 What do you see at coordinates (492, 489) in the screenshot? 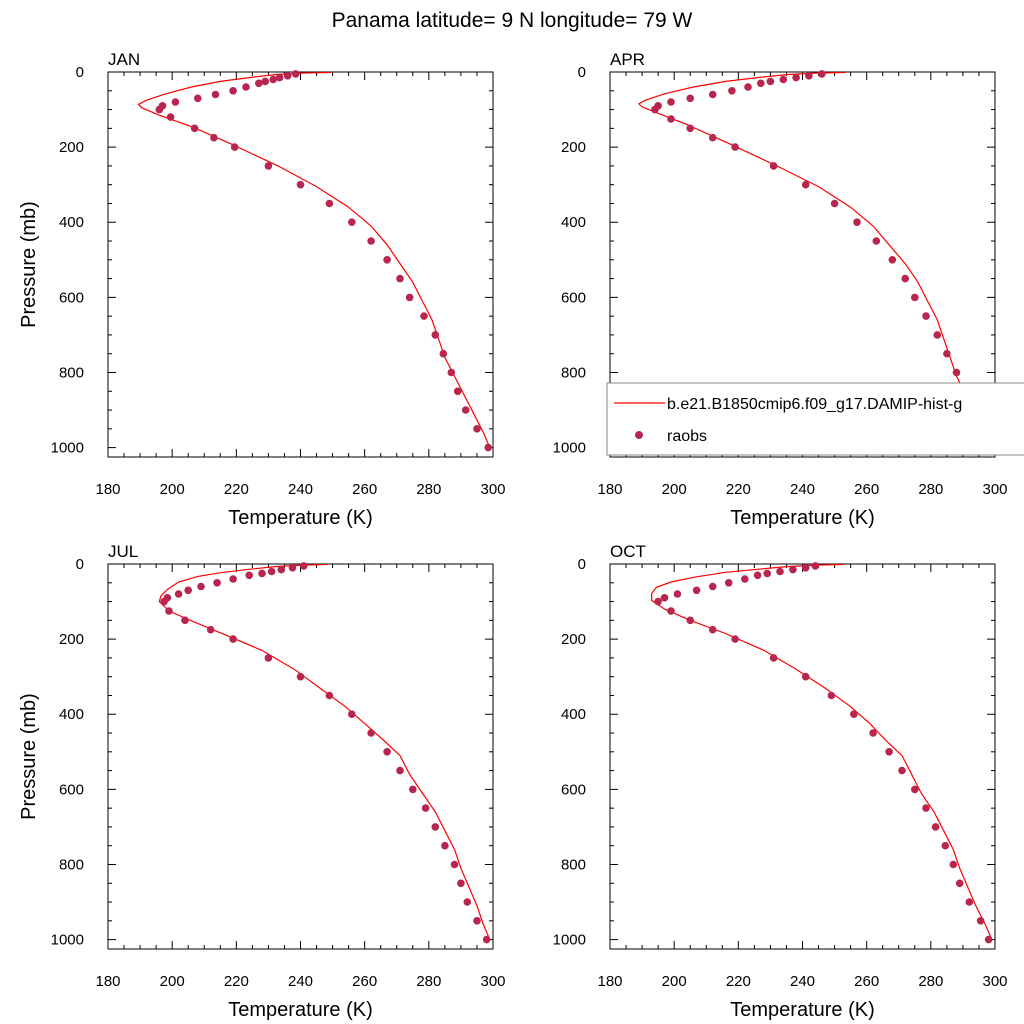
I see `jan-x-tick-label: 300` at bounding box center [492, 489].